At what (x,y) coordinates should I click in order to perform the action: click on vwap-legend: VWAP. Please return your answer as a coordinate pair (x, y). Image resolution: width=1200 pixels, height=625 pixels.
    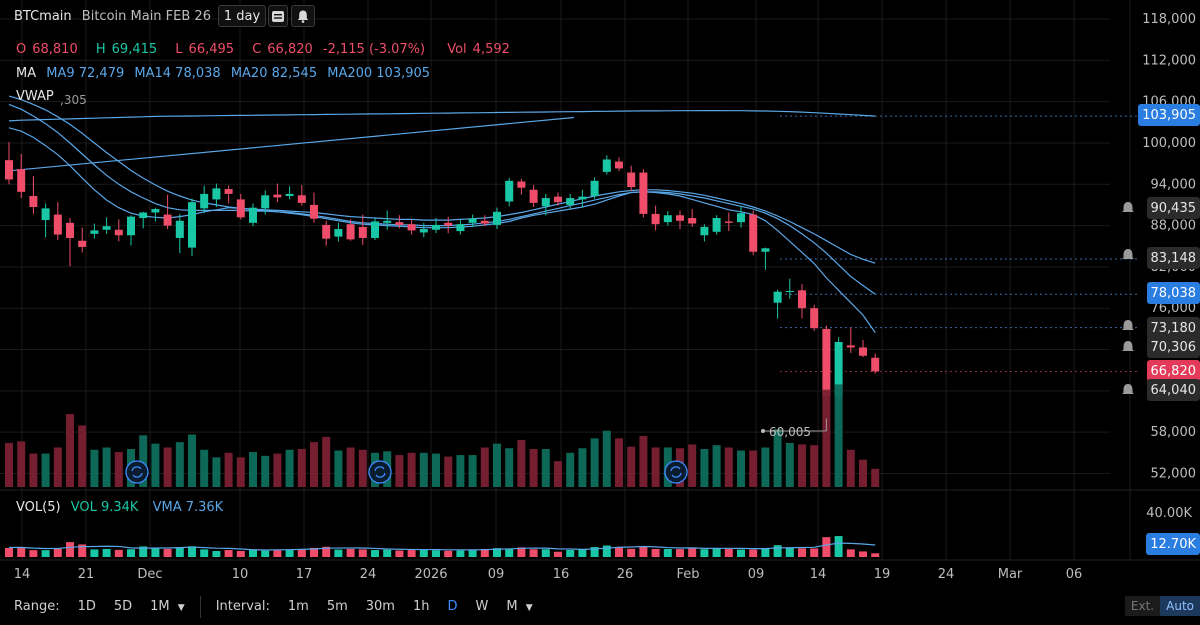
    Looking at the image, I should click on (38, 96).